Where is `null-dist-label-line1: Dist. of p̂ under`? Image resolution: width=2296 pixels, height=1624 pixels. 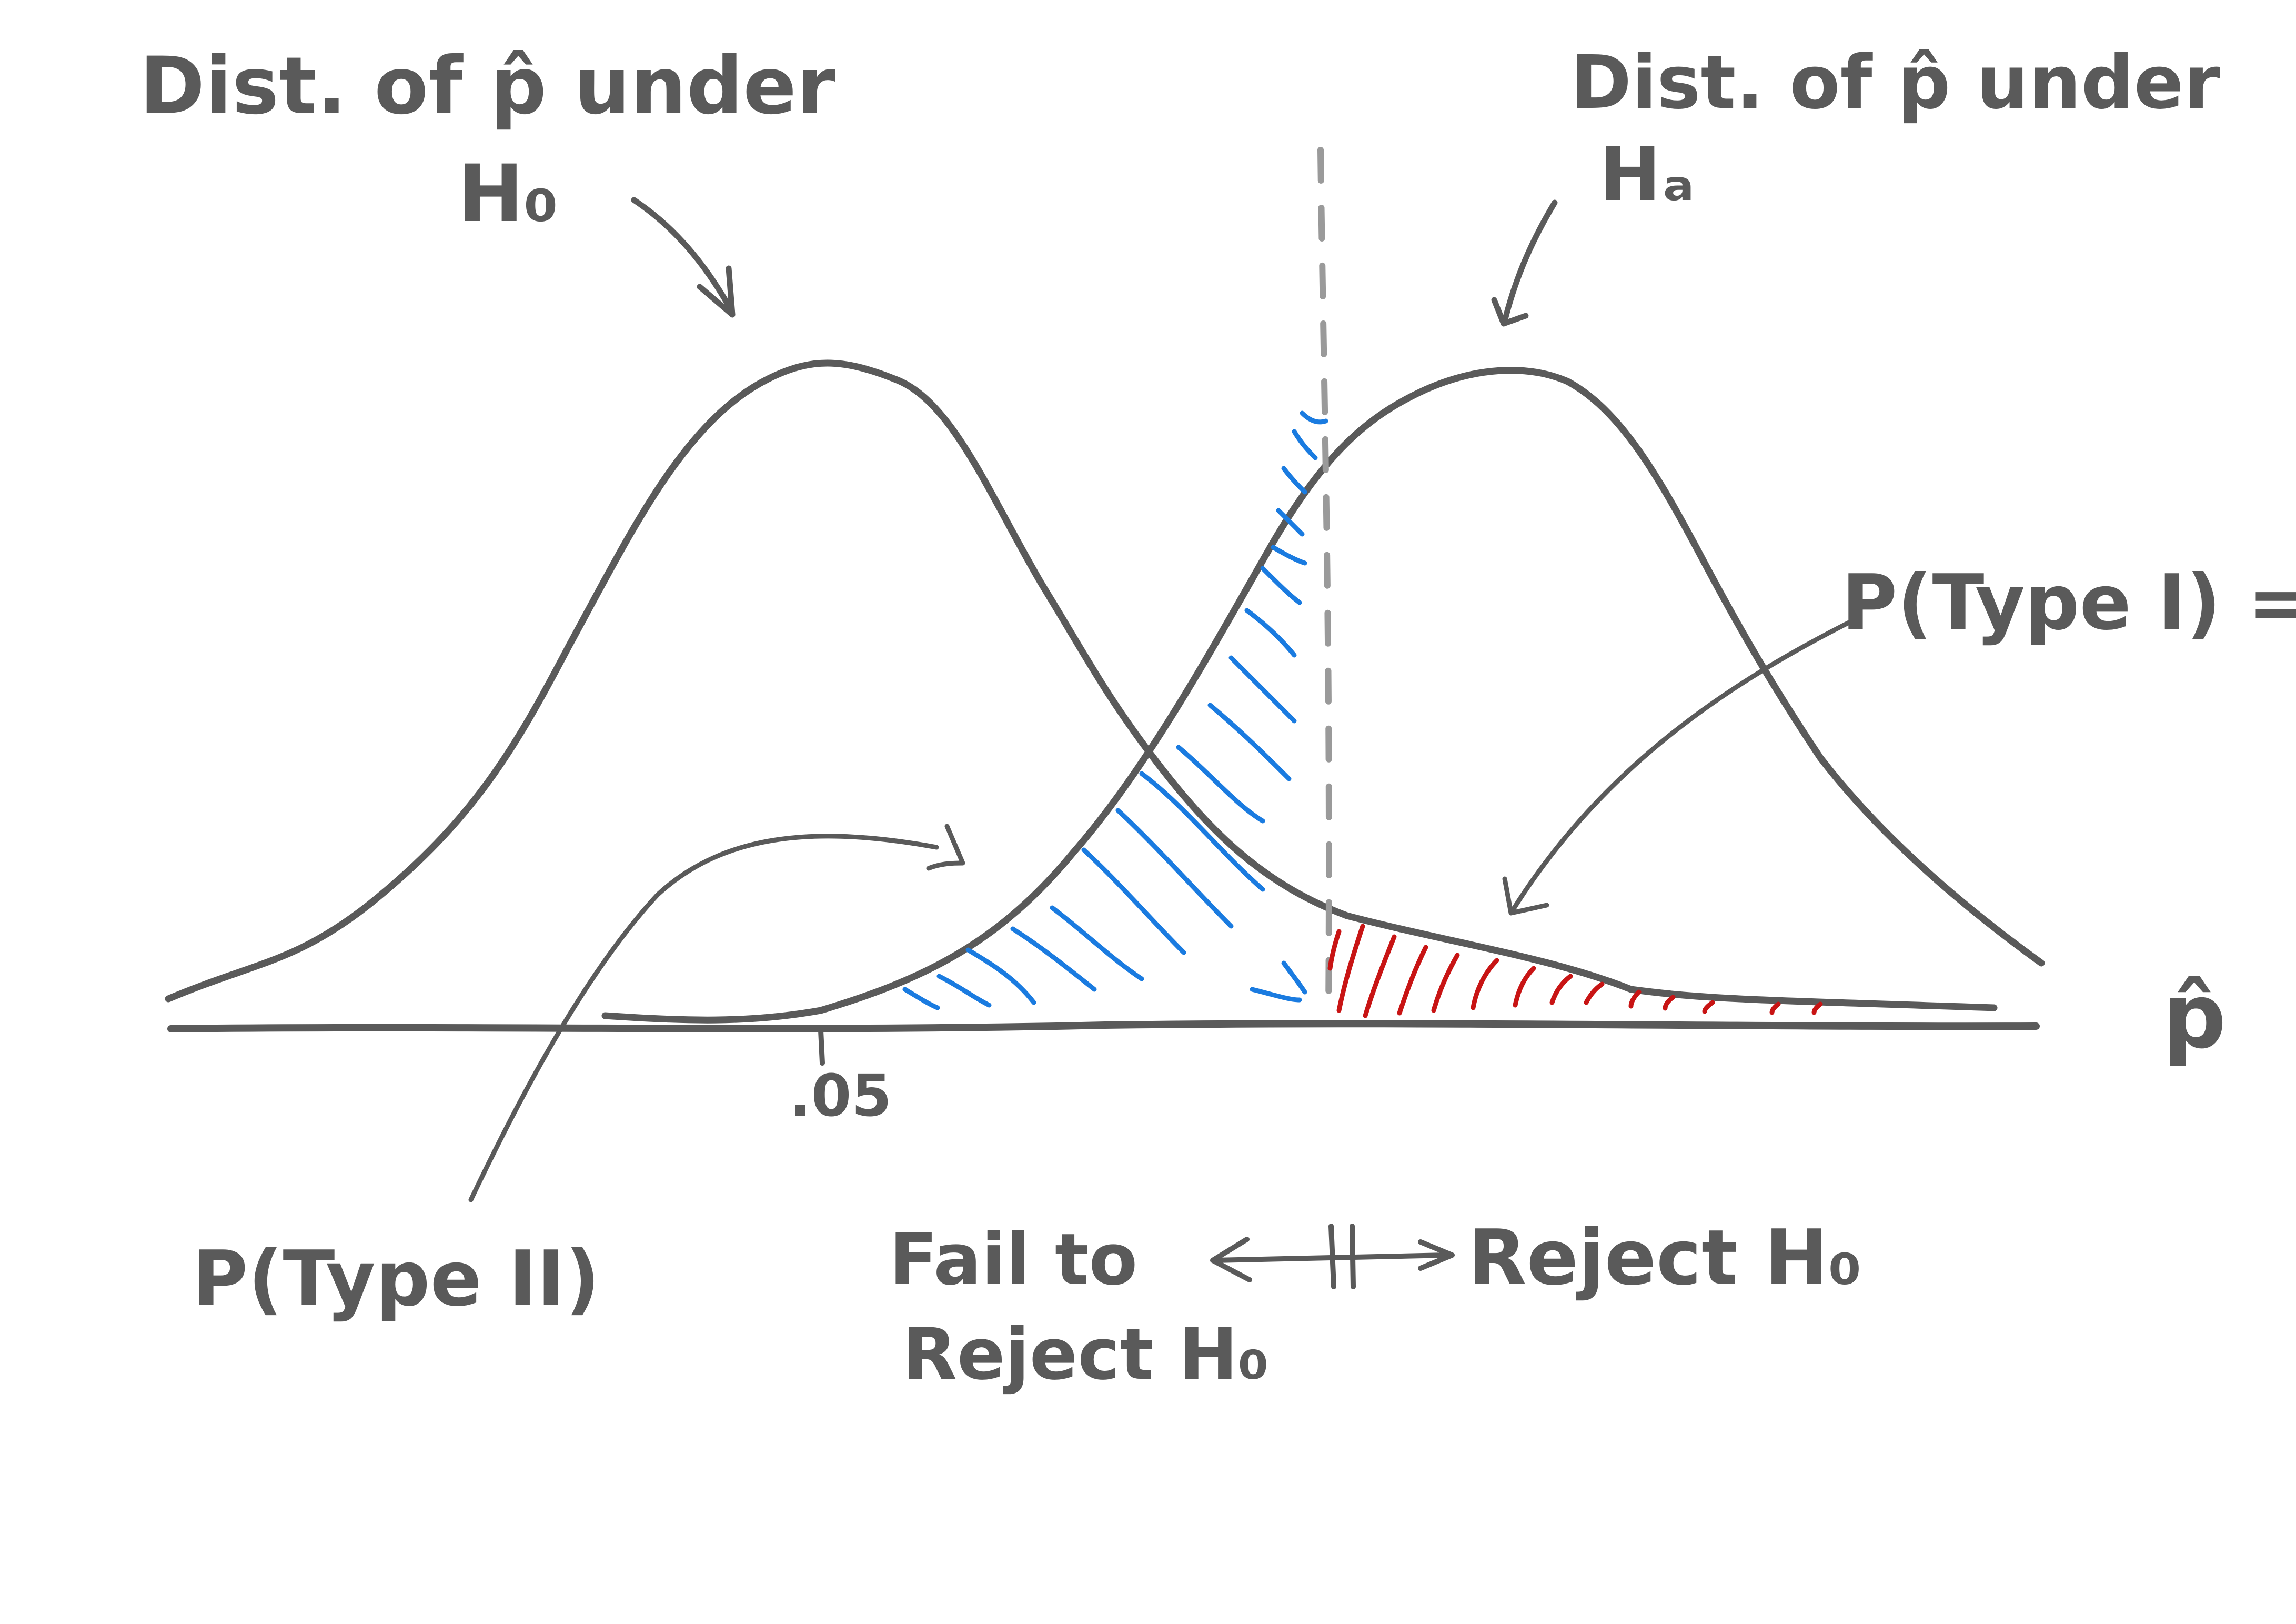 null-dist-label-line1: Dist. of p̂ under is located at coordinates (487, 87).